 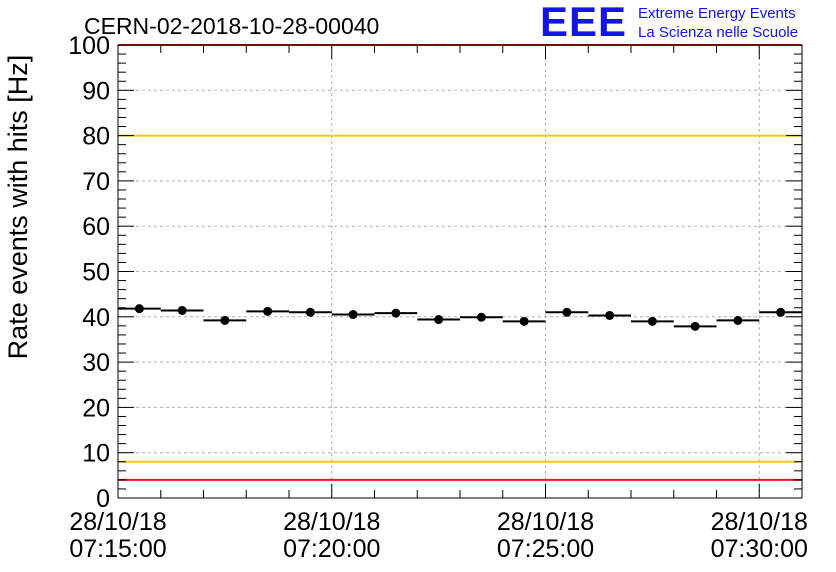 I want to click on logo-subtitle-line2: La Scienza nelle Scuole, so click(x=718, y=32).